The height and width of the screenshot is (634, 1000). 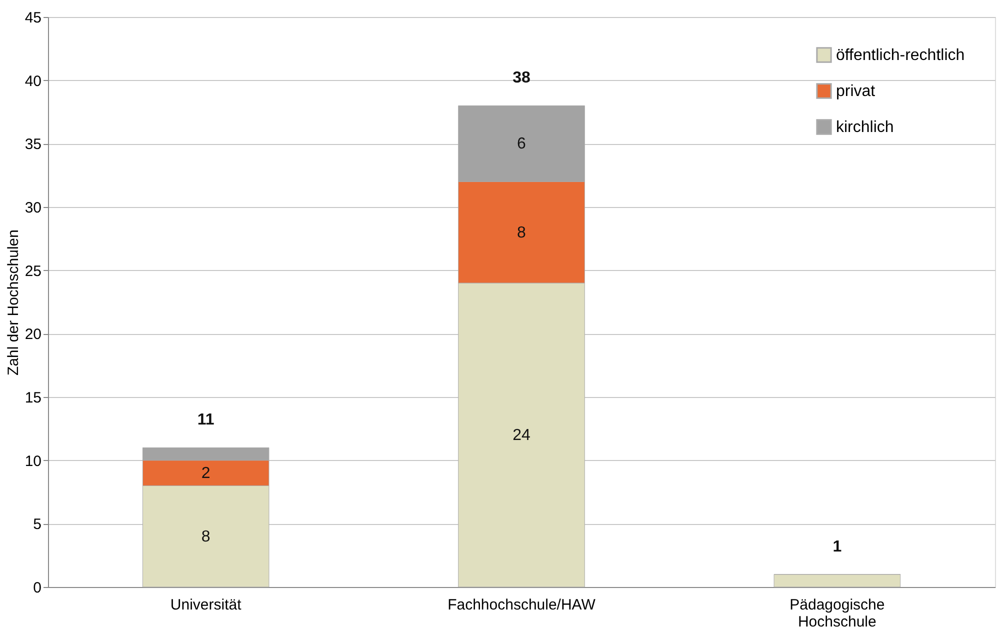 I want to click on y-tick-label: 30, so click(x=33, y=208).